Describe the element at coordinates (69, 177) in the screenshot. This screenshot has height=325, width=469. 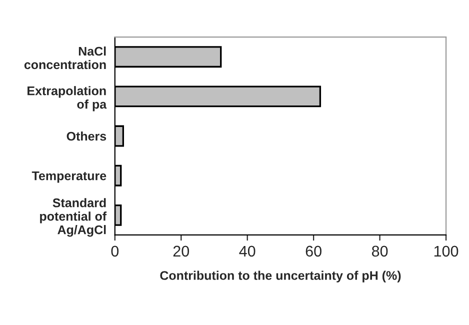
I see `y-tick-label: Temperature` at that location.